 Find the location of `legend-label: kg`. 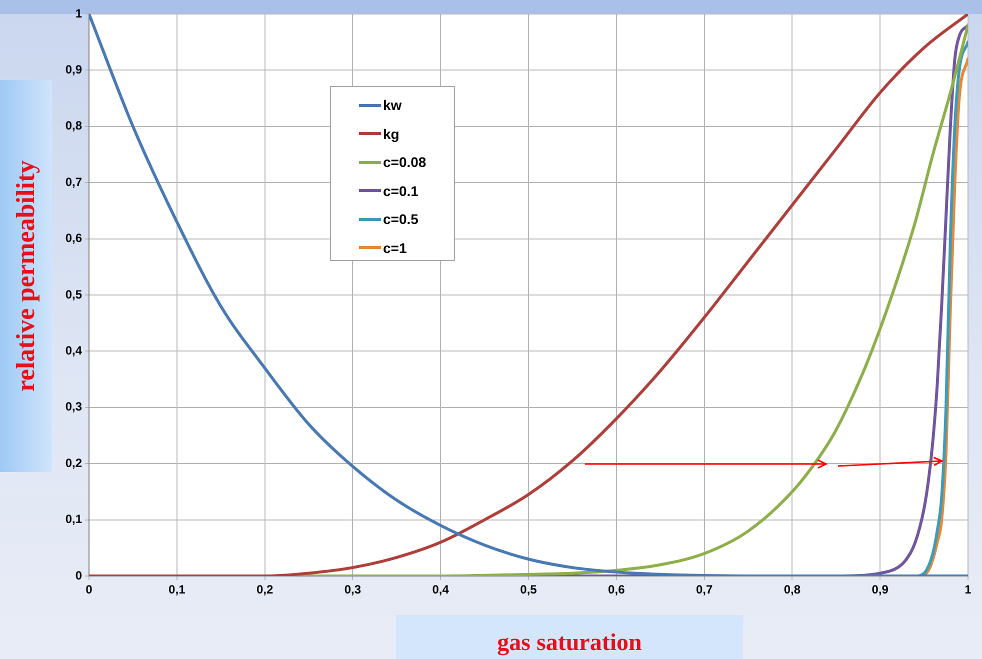

legend-label: kg is located at coordinates (391, 134).